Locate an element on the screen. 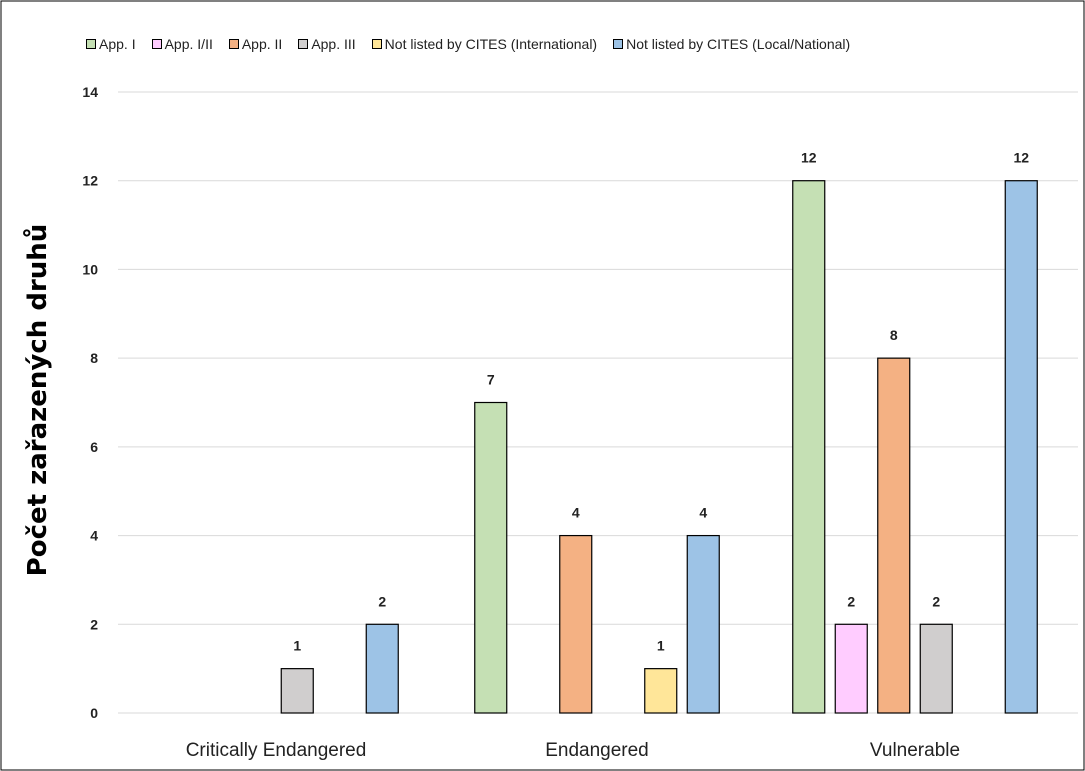 This screenshot has width=1085, height=771. legend-item: App. II is located at coordinates (255, 44).